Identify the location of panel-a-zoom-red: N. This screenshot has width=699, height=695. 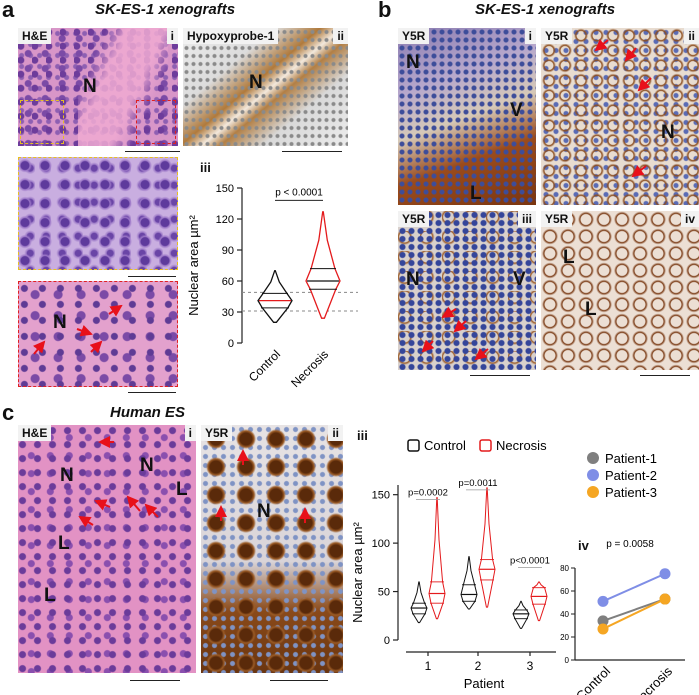
(98, 334).